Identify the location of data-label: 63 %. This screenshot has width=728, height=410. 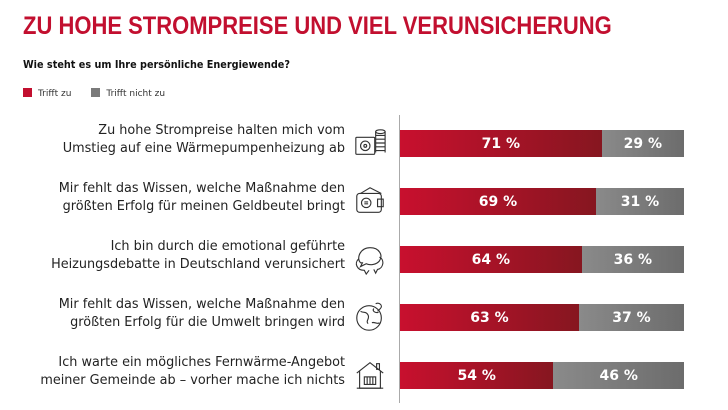
(489, 317).